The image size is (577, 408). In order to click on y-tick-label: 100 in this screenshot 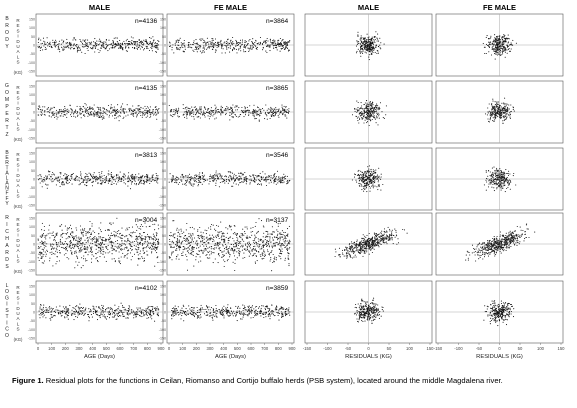, I will do `click(163, 162)`.